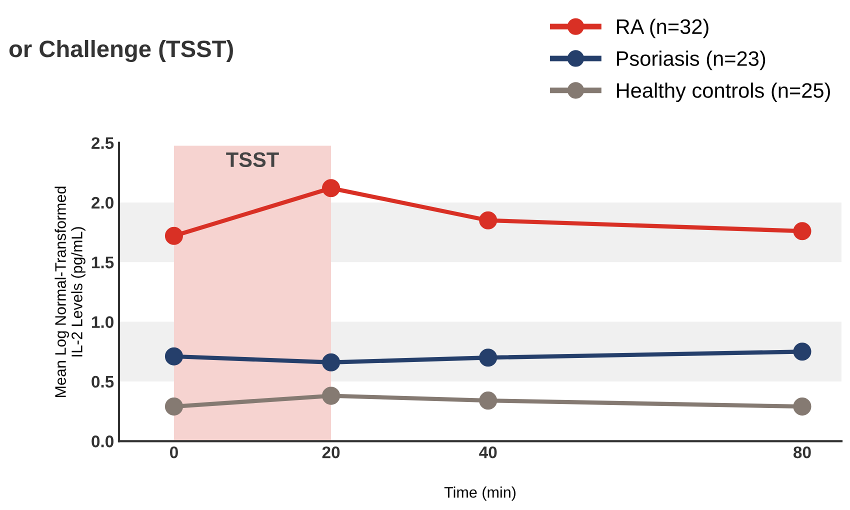  Describe the element at coordinates (103, 442) in the screenshot. I see `y-tick-label: 0.0` at that location.